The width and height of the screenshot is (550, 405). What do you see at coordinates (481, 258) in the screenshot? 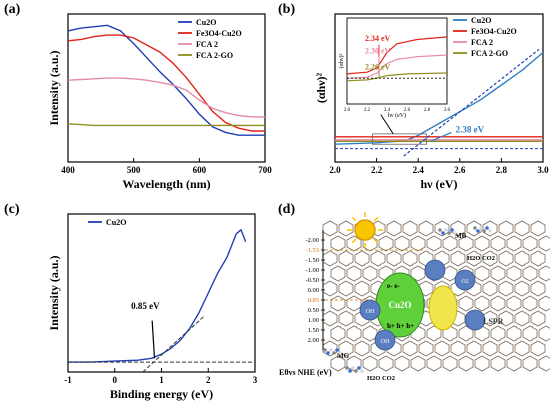
I see `h2o-co2-label-top: H2O CO2` at bounding box center [481, 258].